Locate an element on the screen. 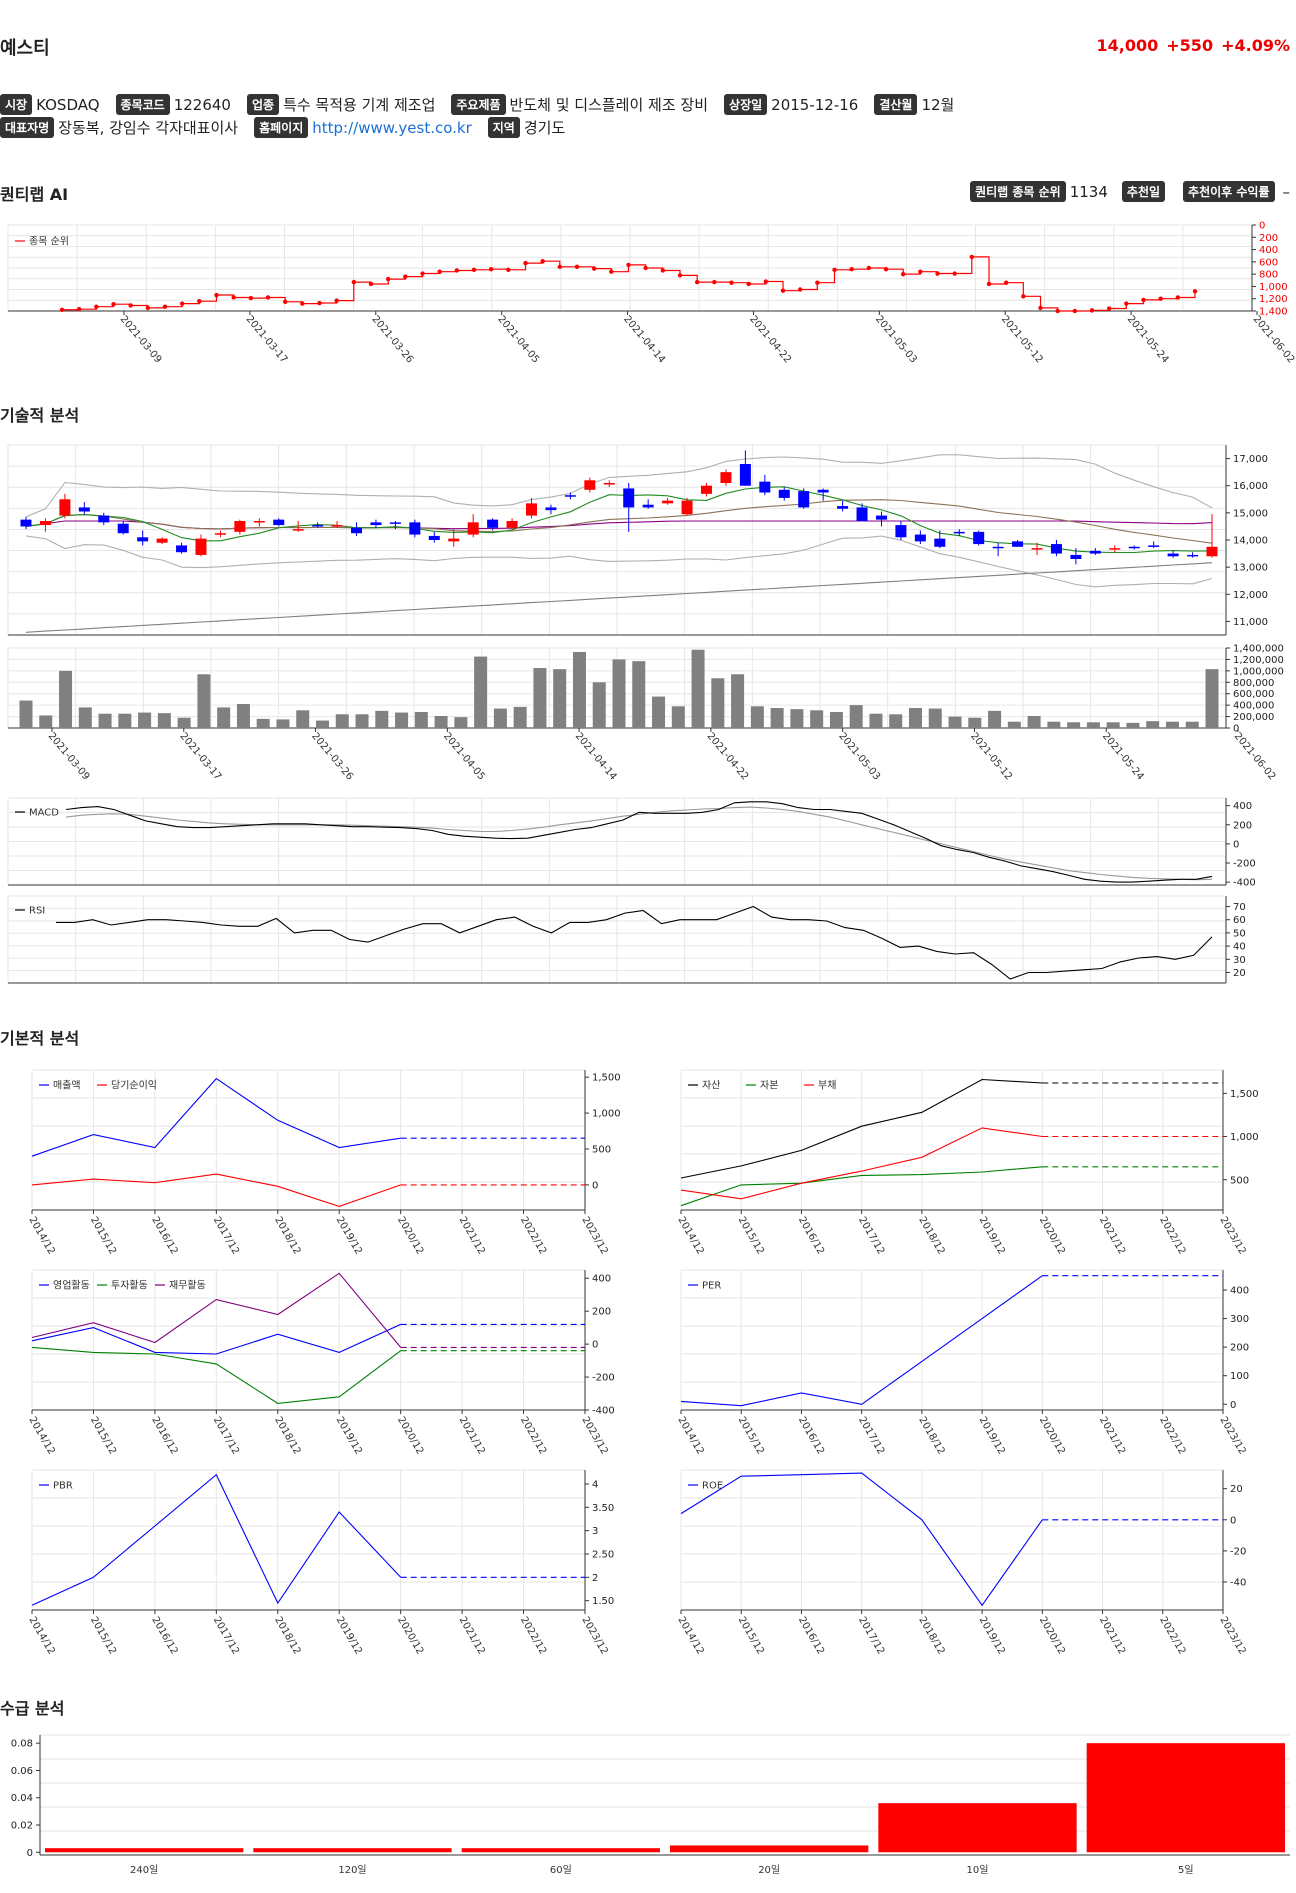 Image resolution: width=1296 pixels, height=1893 pixels. legend-label: PBR is located at coordinates (63, 1486).